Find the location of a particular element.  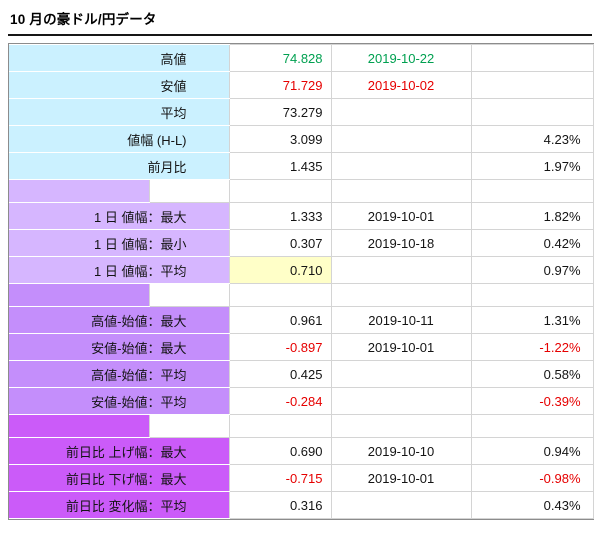

table-row: 前日比 上げ幅：最大 0.690 2019-10-10 0.94% is located at coordinates (301, 451).